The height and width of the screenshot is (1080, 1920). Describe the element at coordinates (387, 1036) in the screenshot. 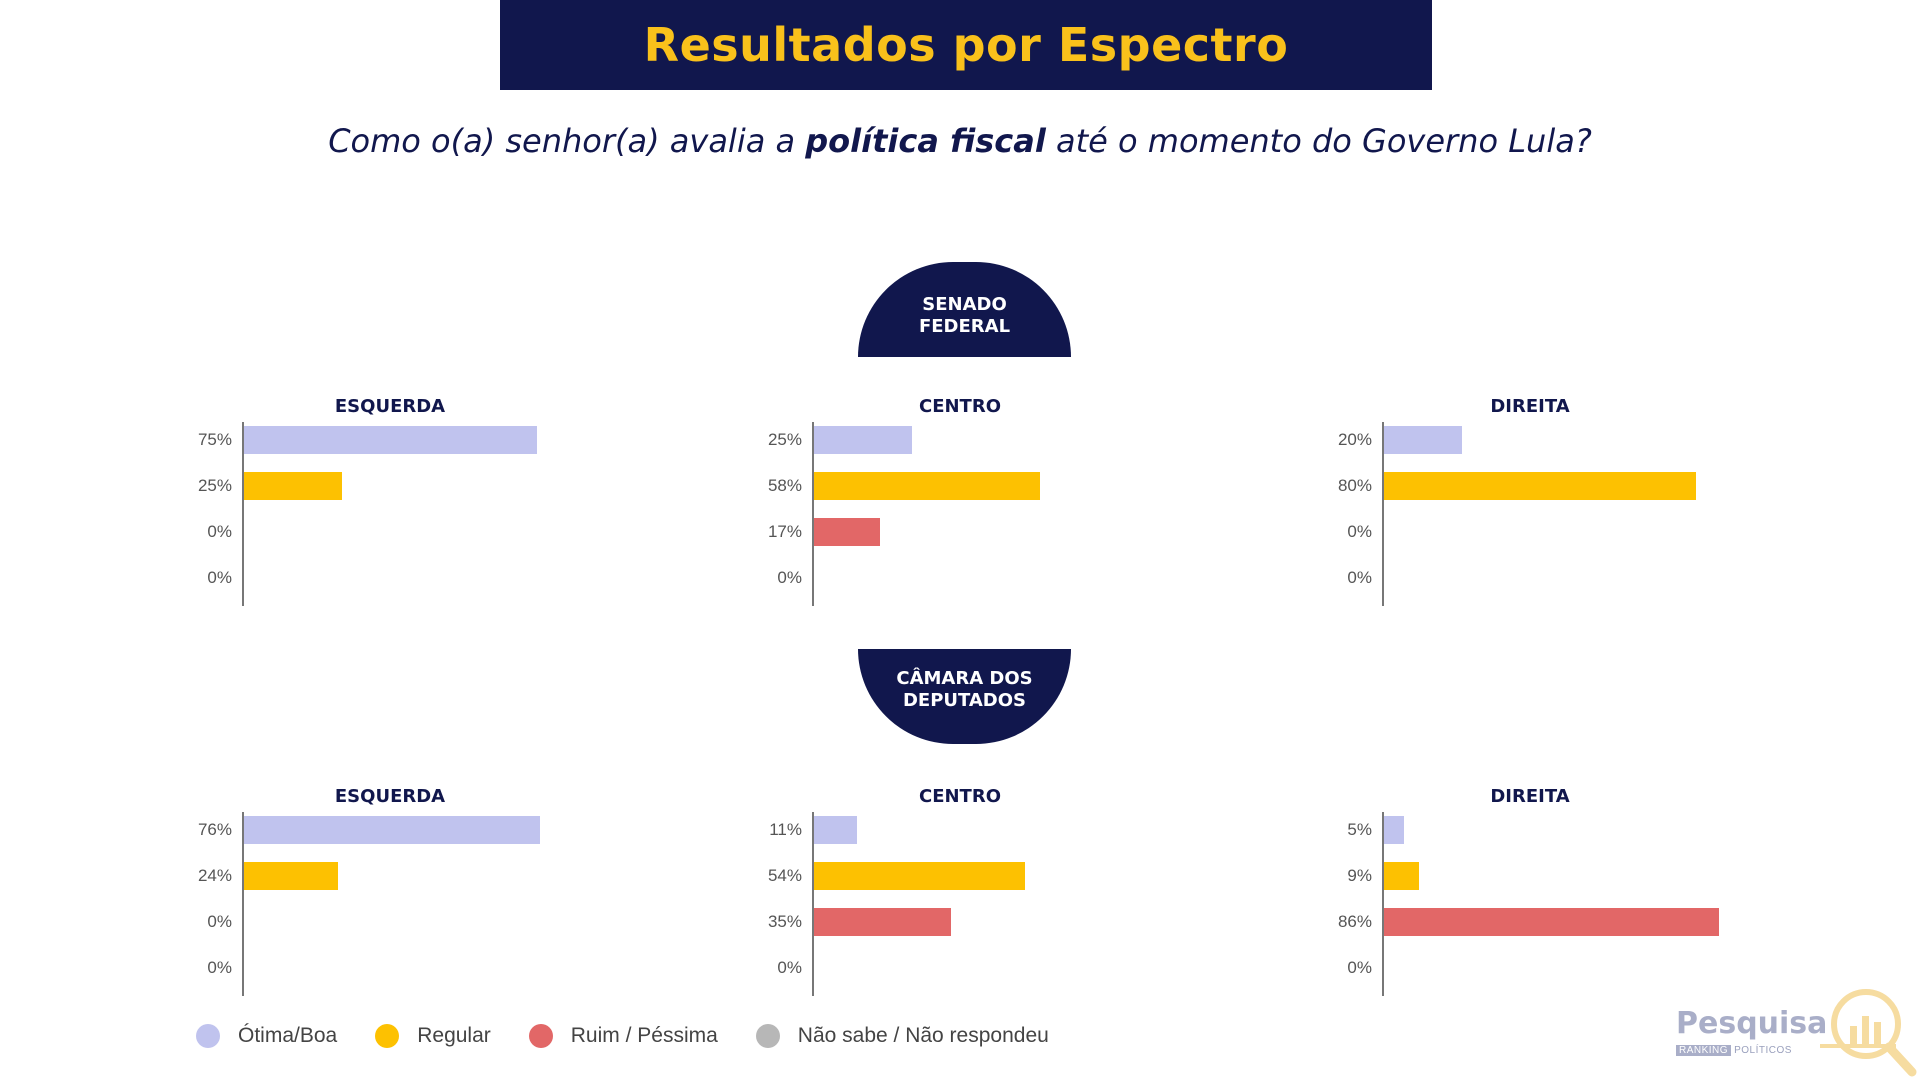

I see `legend-dot-regular` at that location.